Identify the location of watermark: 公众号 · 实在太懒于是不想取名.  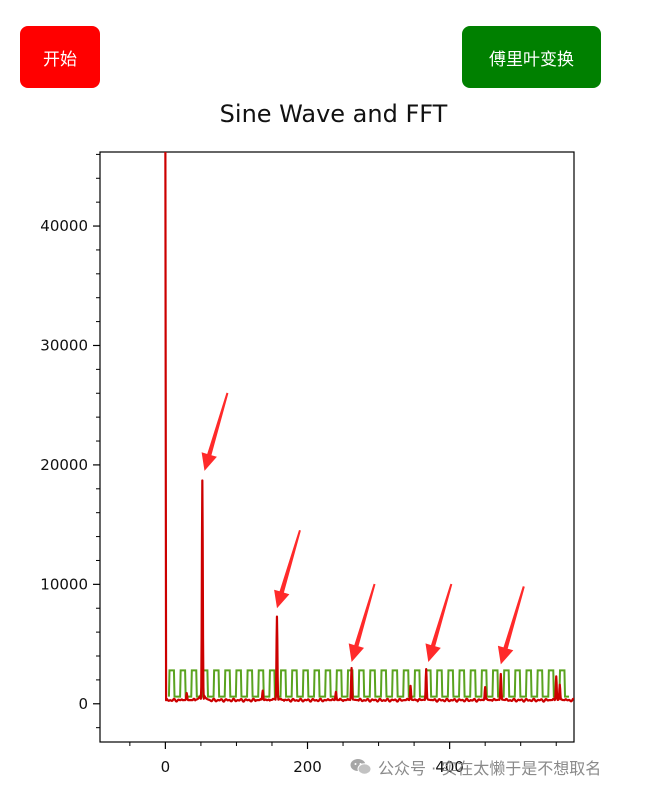
(475, 767).